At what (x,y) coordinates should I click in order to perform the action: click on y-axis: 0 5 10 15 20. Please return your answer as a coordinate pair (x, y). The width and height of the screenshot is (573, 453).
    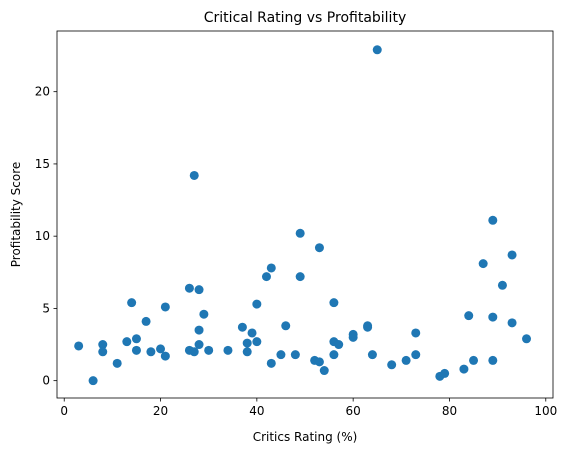
    Looking at the image, I should click on (46, 236).